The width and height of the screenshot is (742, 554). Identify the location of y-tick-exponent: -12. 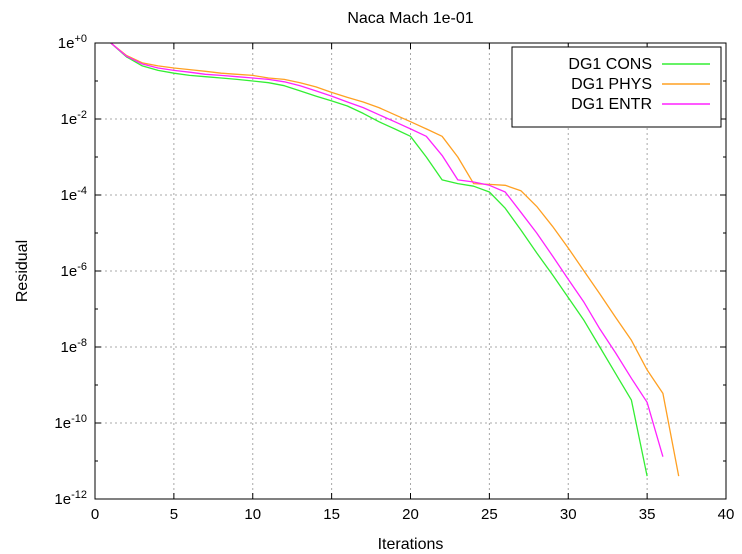
(79, 495).